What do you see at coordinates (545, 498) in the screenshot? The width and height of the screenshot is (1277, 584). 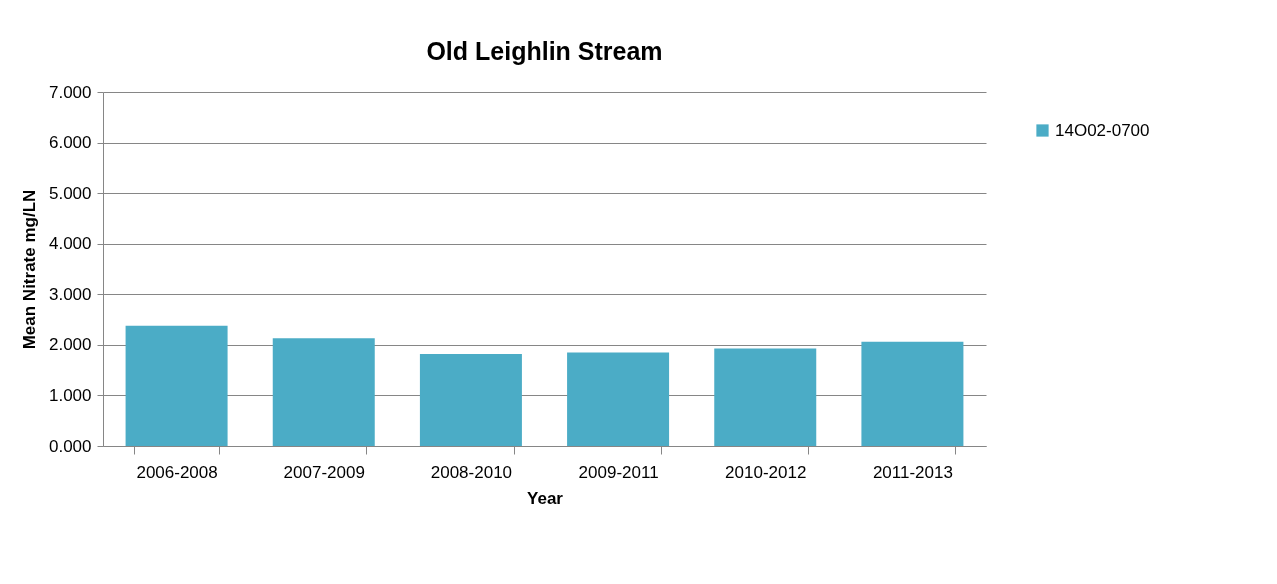 I see `x-axis-title: Year` at bounding box center [545, 498].